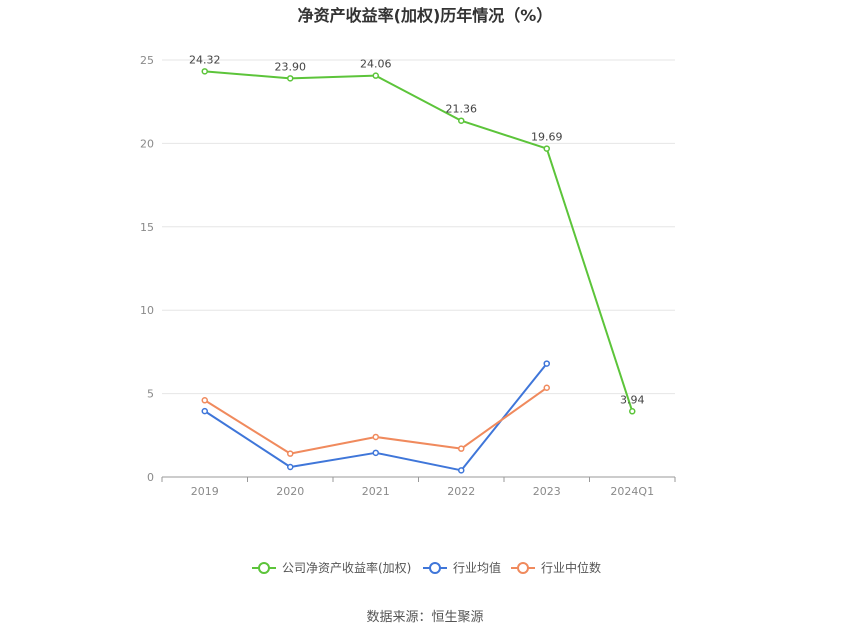 The image size is (850, 637). Describe the element at coordinates (376, 491) in the screenshot. I see `x-tick-label: 2021` at that location.